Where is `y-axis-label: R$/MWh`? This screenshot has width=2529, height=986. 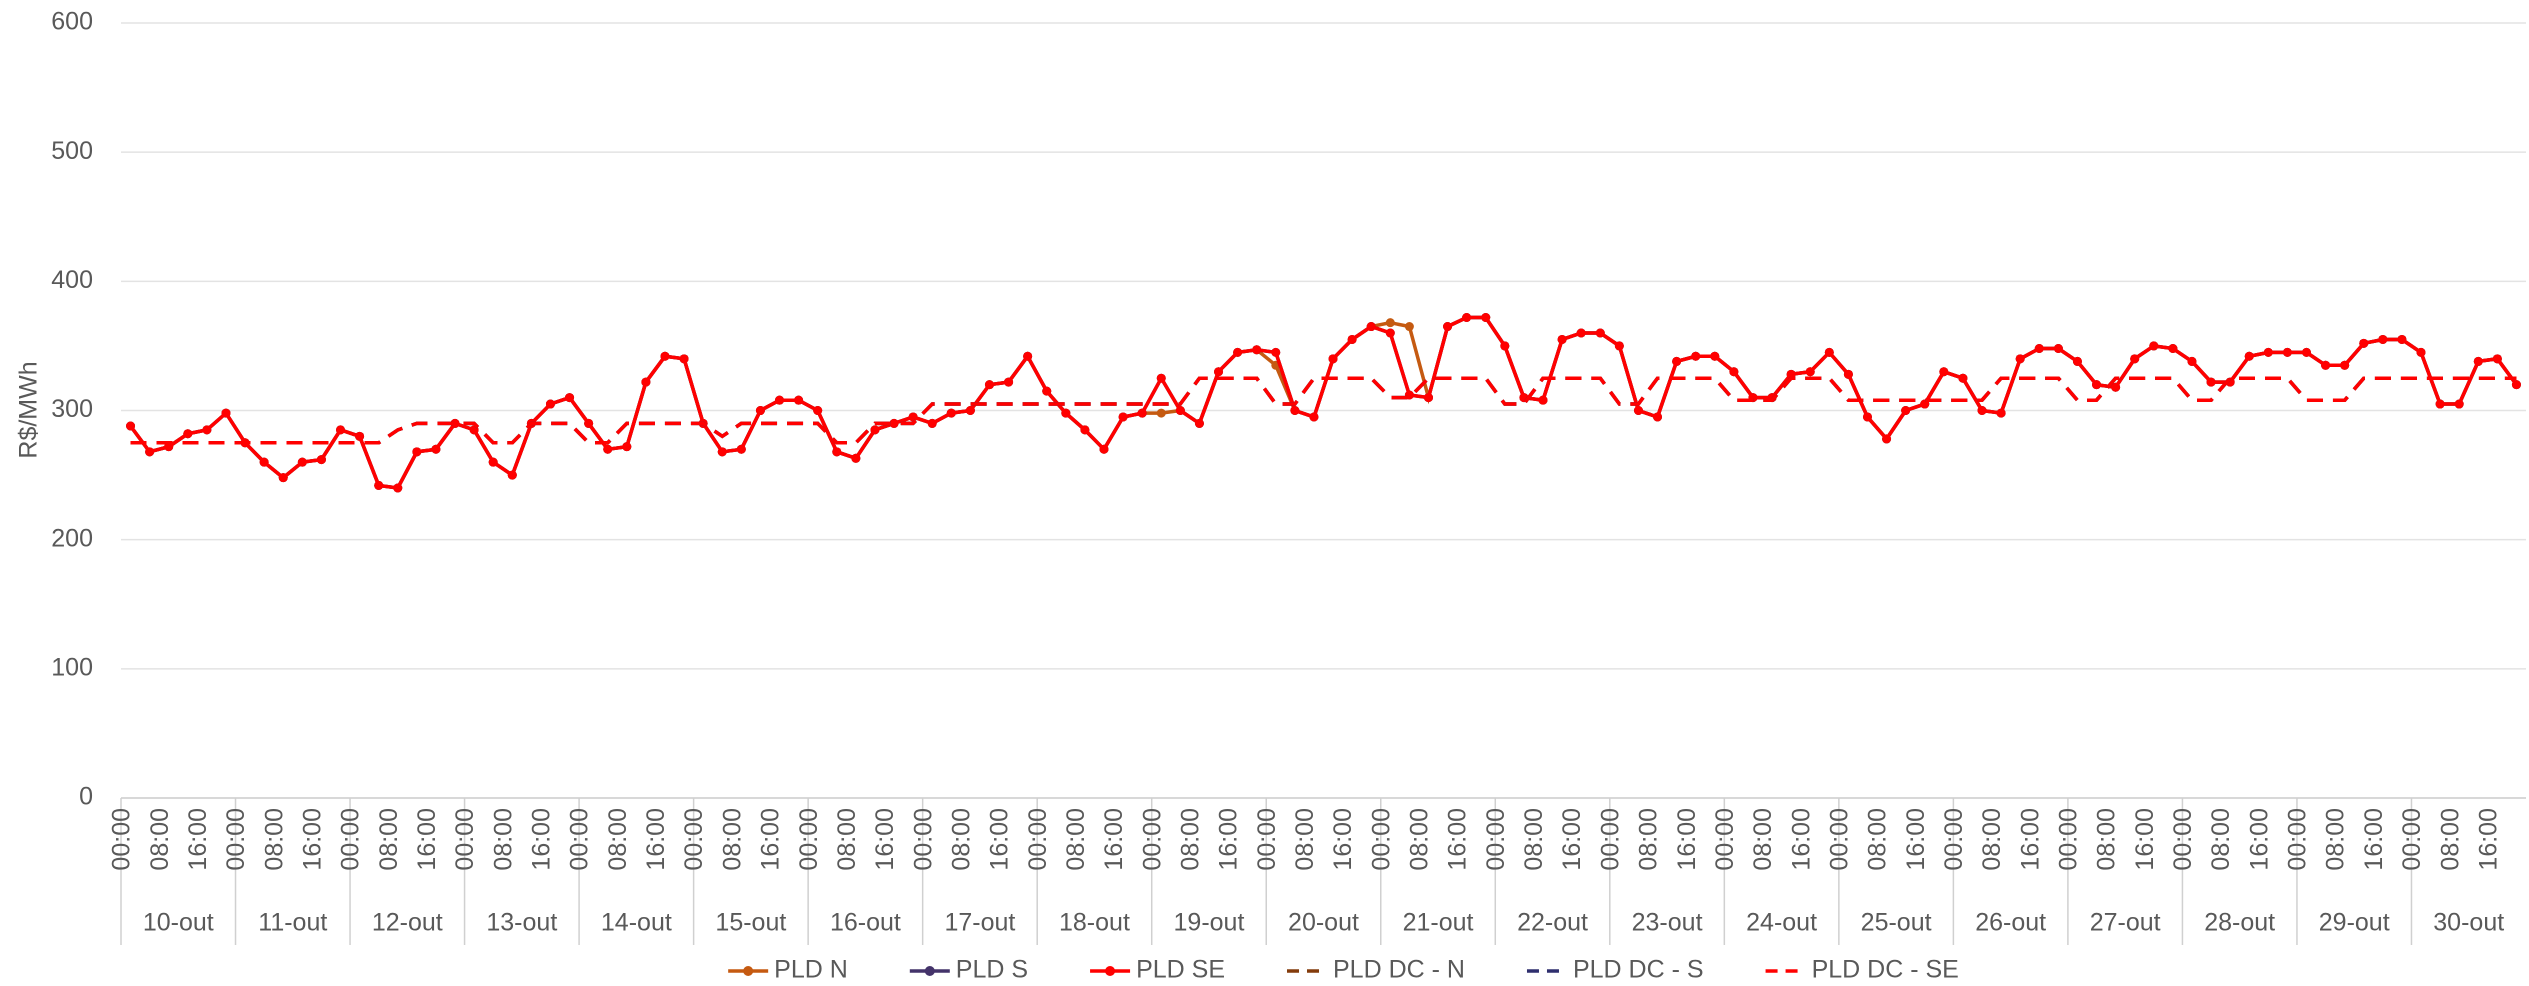
y-axis-label: R$/MWh is located at coordinates (29, 409).